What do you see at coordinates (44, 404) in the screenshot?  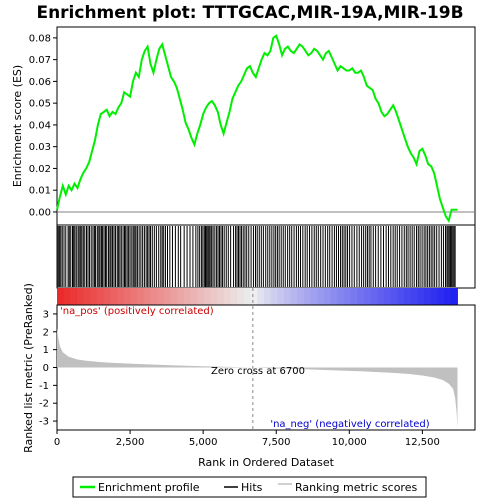 I see `rank-y-tick-label: -2` at bounding box center [44, 404].